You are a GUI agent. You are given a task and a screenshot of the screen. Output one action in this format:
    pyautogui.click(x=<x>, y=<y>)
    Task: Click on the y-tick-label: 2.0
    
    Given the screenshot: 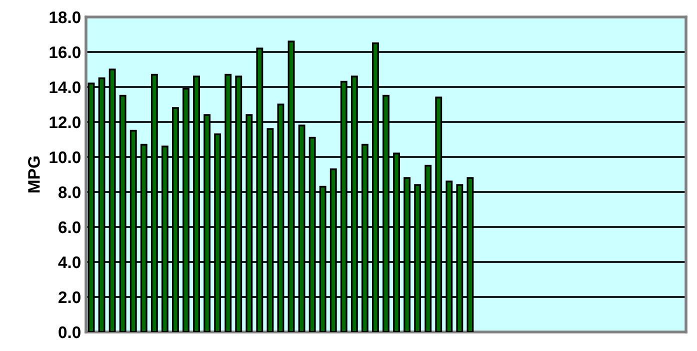 What is the action you would take?
    pyautogui.click(x=69, y=297)
    